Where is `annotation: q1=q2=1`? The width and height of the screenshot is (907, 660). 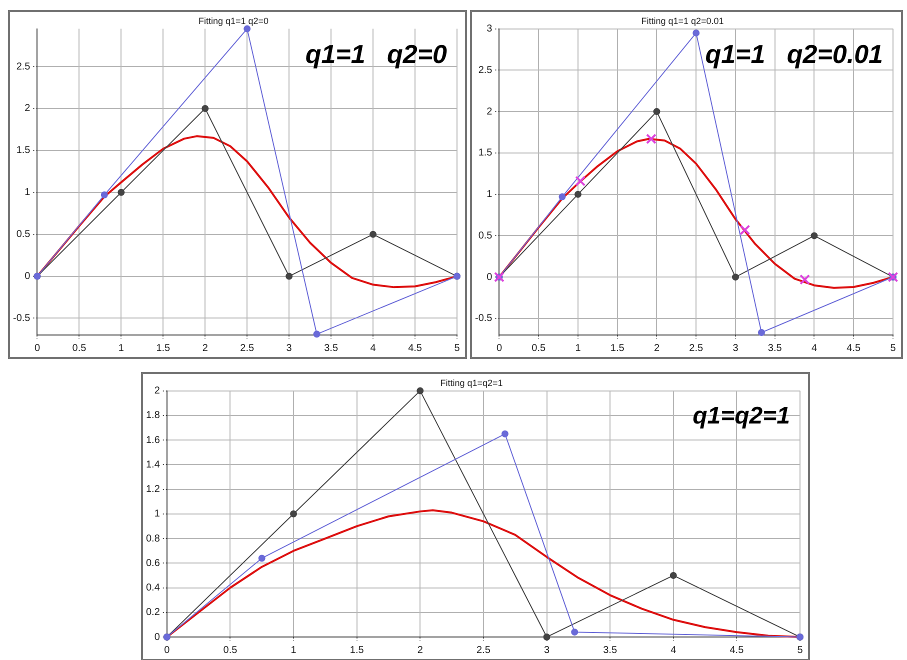 annotation: q1=q2=1 is located at coordinates (741, 416).